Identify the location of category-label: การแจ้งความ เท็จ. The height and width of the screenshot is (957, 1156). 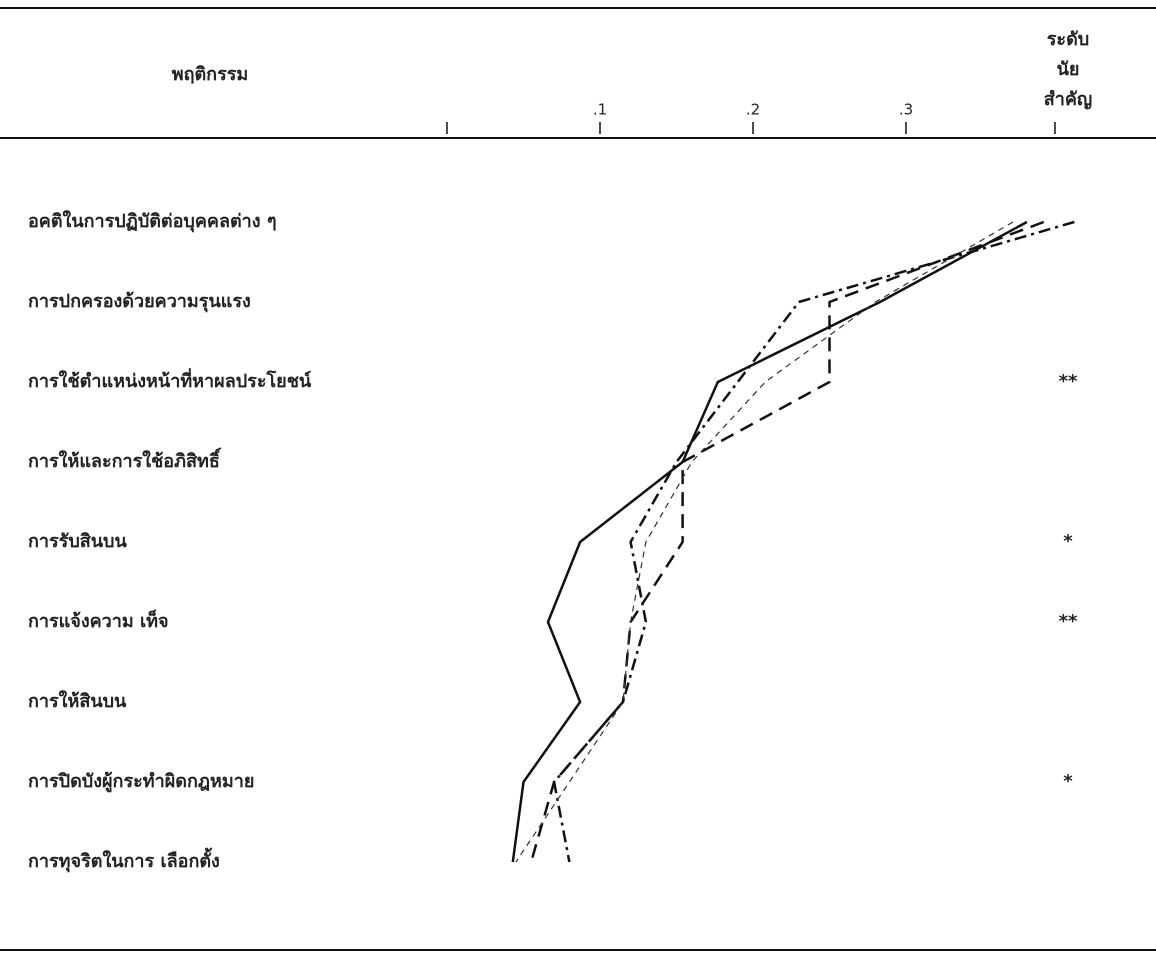
(98, 620).